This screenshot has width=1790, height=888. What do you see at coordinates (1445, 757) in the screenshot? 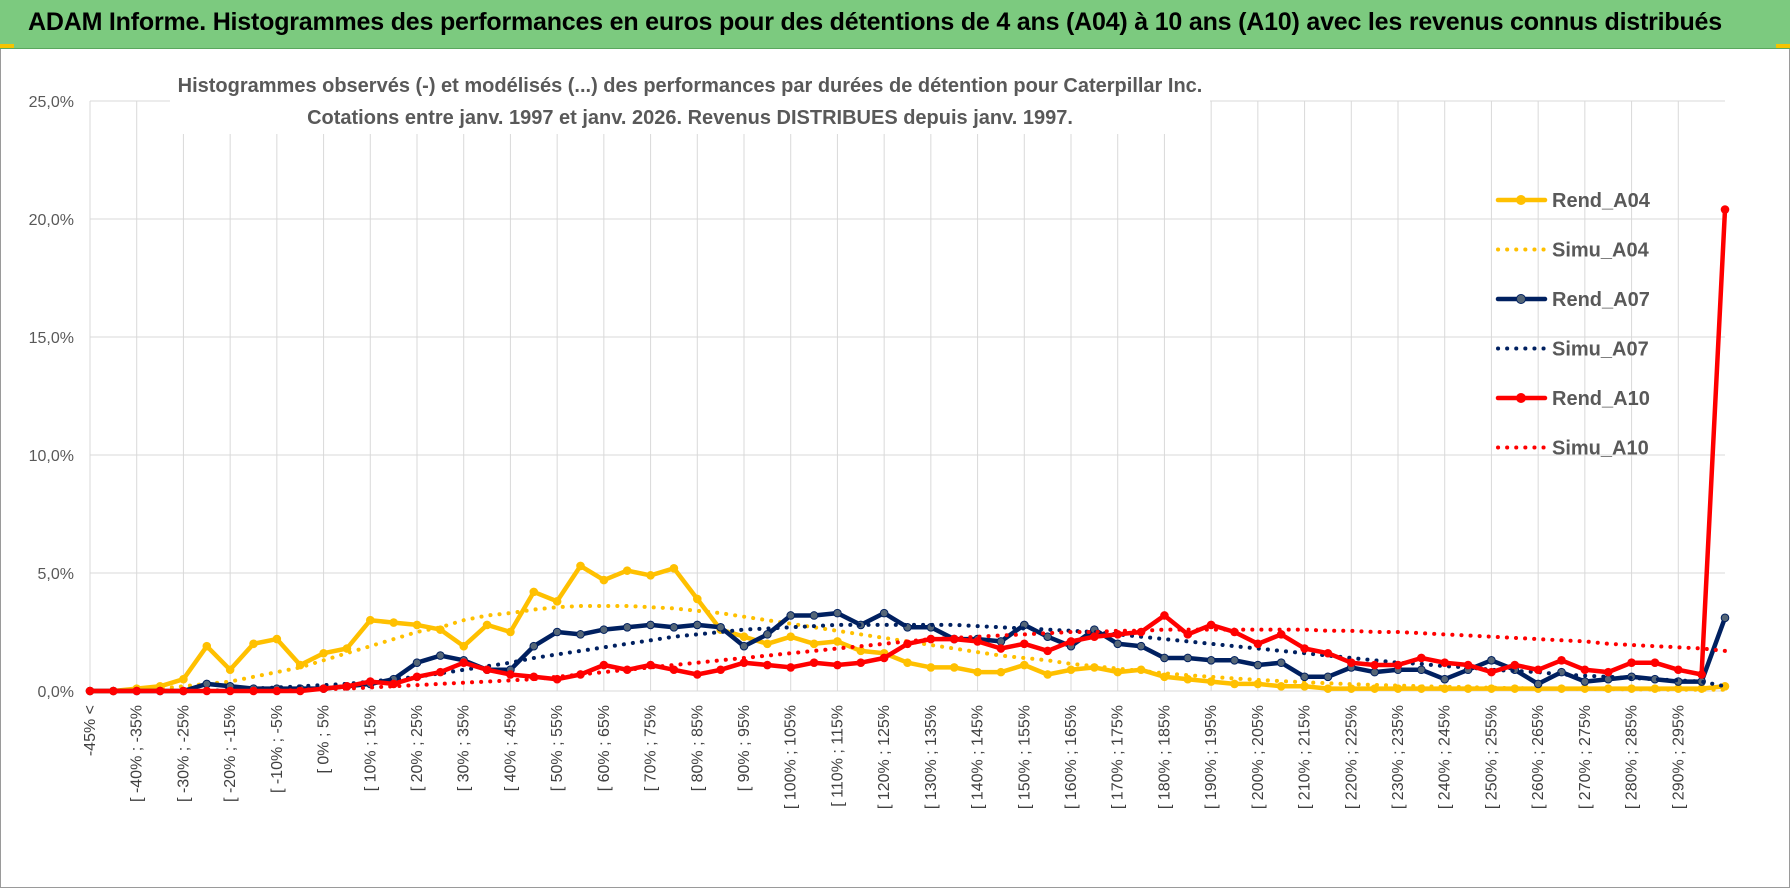
I see `x-tick-label: [ 240% ; 245%` at bounding box center [1445, 757].